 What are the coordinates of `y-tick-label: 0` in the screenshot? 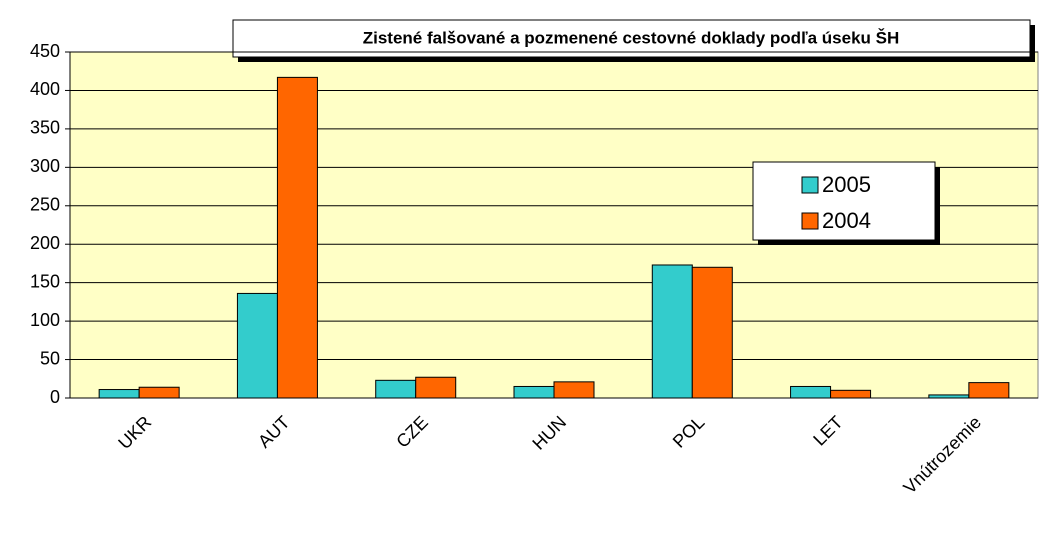 It's located at (55, 397).